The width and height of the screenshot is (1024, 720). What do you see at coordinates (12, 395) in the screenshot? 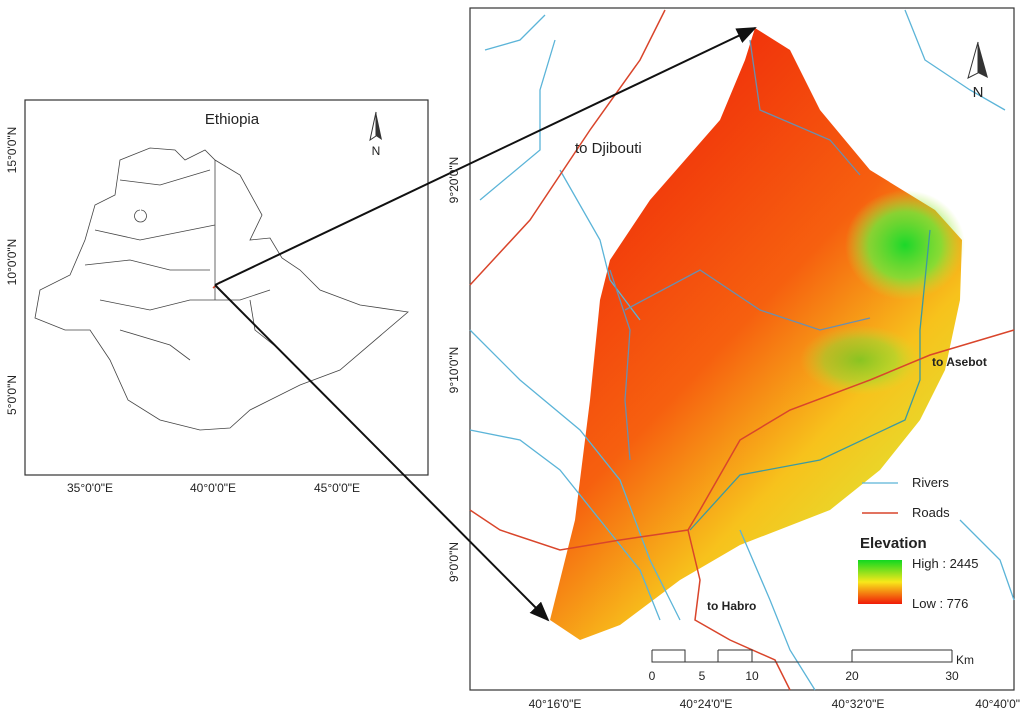
I see `y-label: 5°0'0"N` at bounding box center [12, 395].